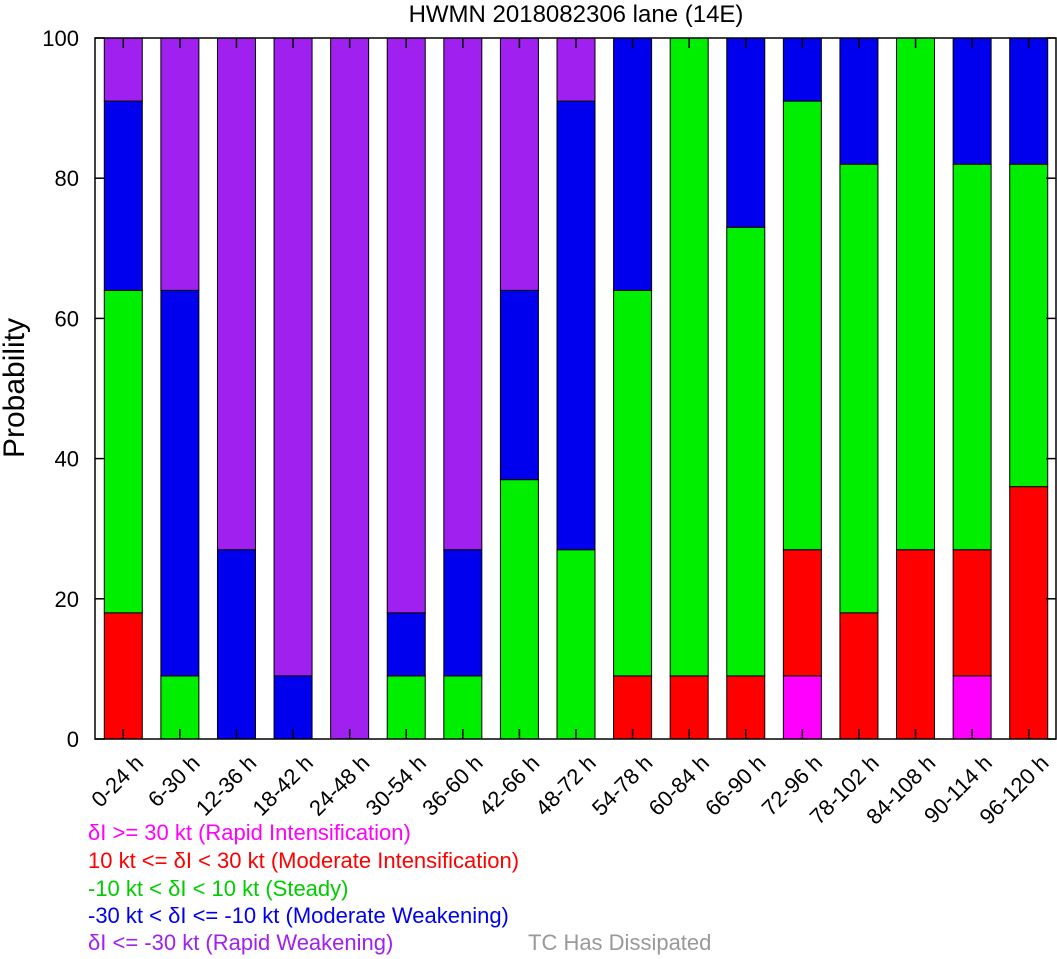 The image size is (1057, 959). What do you see at coordinates (509, 785) in the screenshot?
I see `x-tick-label-42-66-h: 42-66 h` at bounding box center [509, 785].